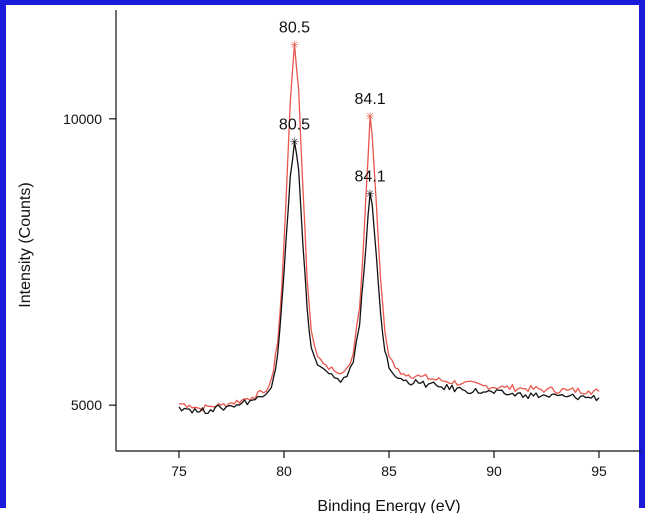  I want to click on x-tick-label: 90, so click(494, 471).